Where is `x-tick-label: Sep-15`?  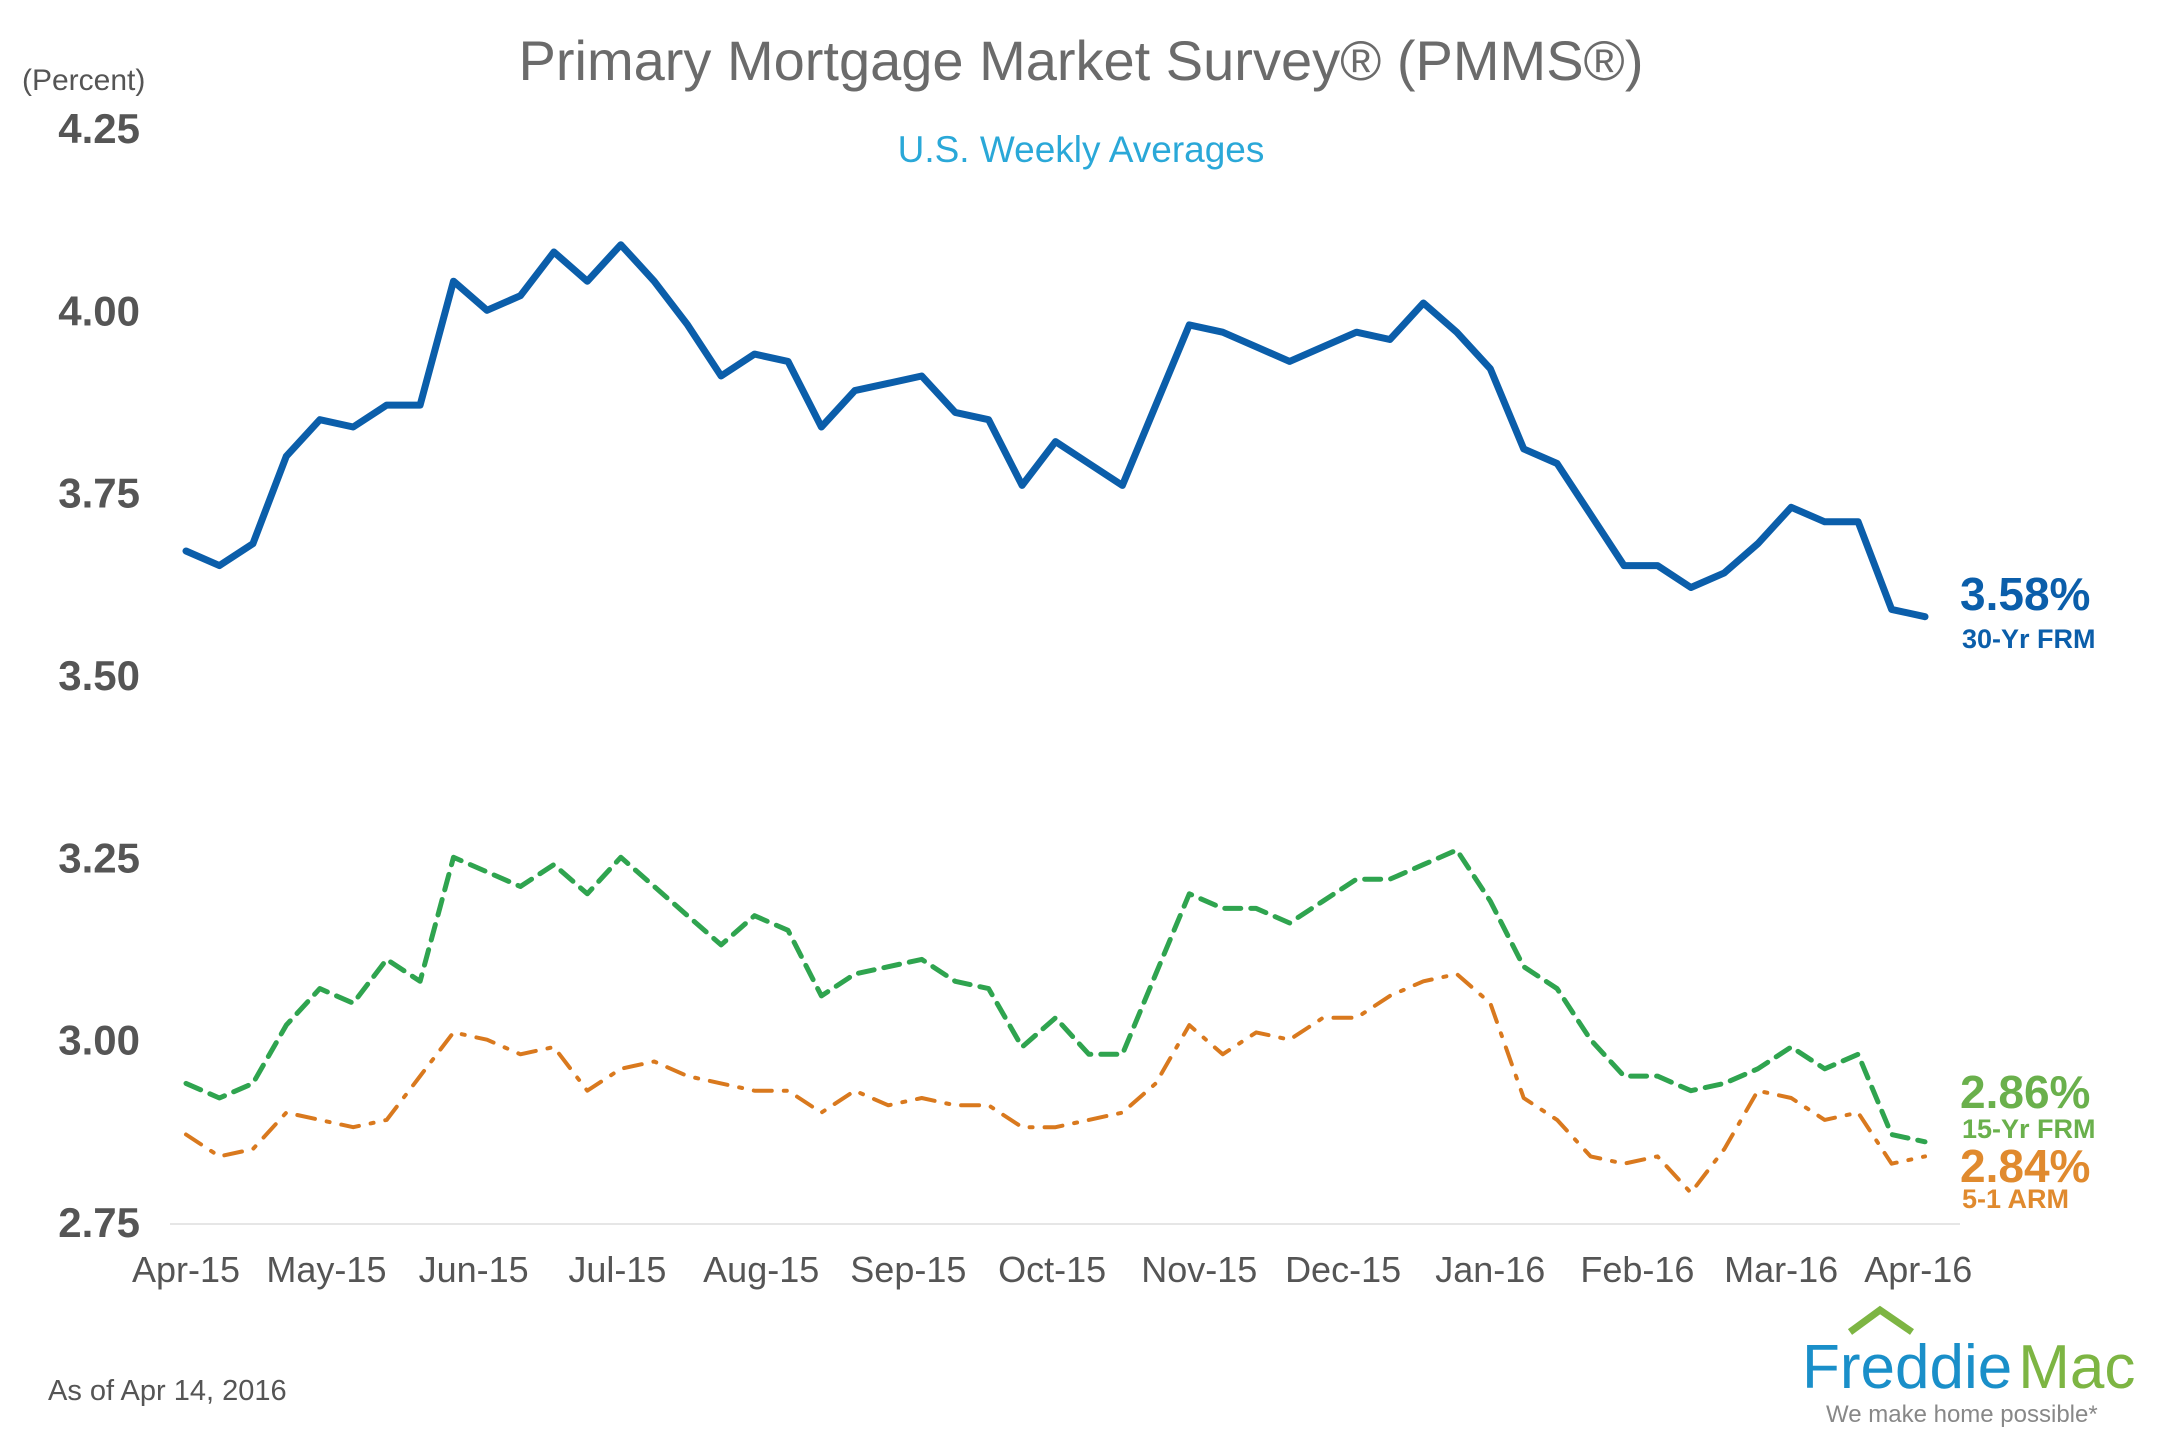 x-tick-label: Sep-15 is located at coordinates (908, 1269).